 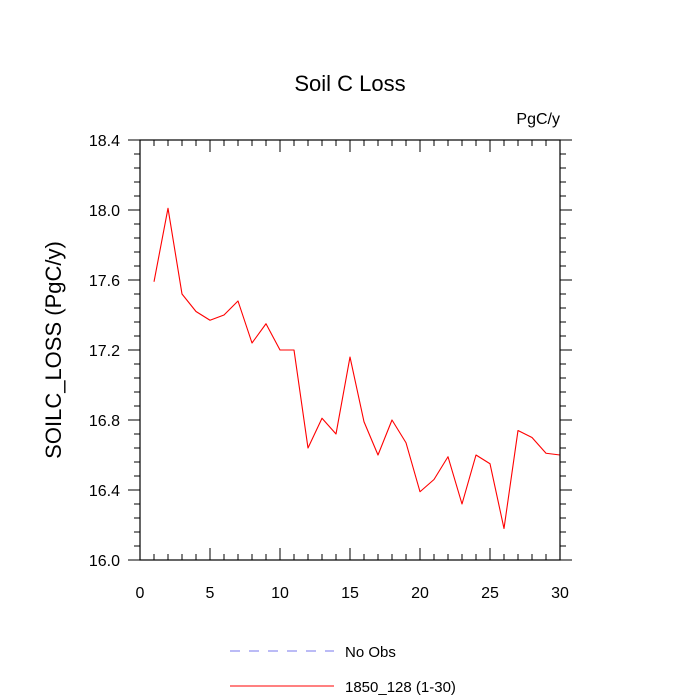 I want to click on units-label: PgC/y, so click(x=538, y=119).